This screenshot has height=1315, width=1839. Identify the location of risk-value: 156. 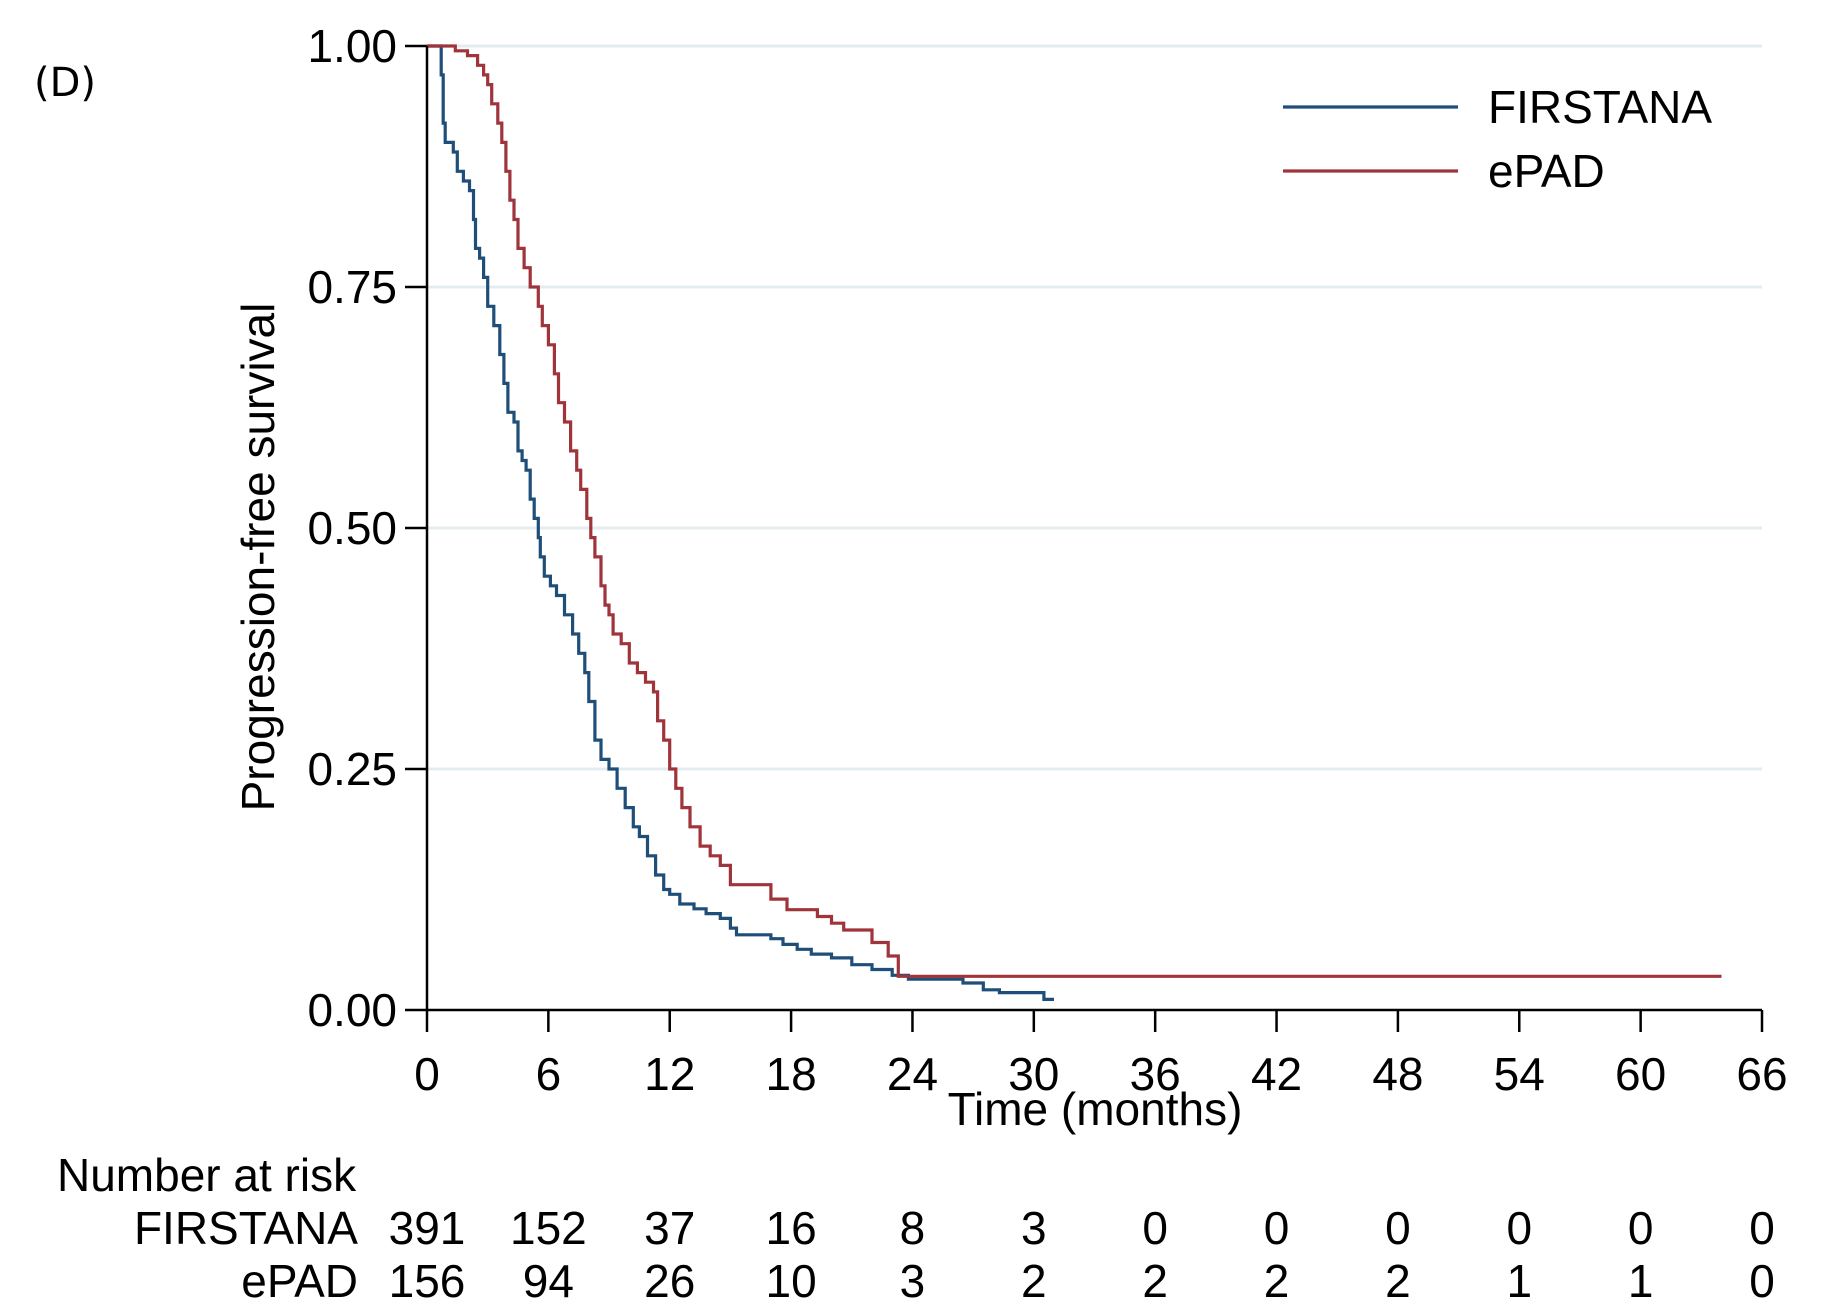
(427, 1281).